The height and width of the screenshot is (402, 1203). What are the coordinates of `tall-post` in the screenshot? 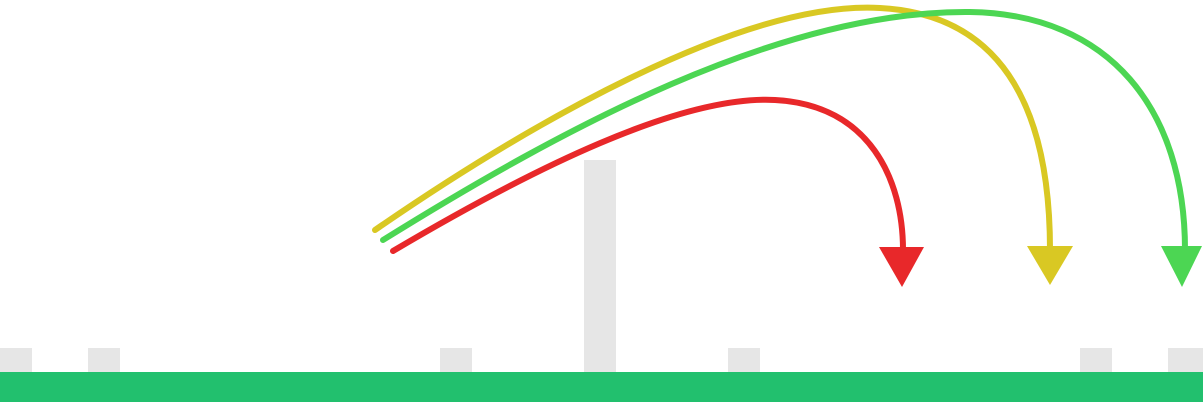 It's located at (600, 267).